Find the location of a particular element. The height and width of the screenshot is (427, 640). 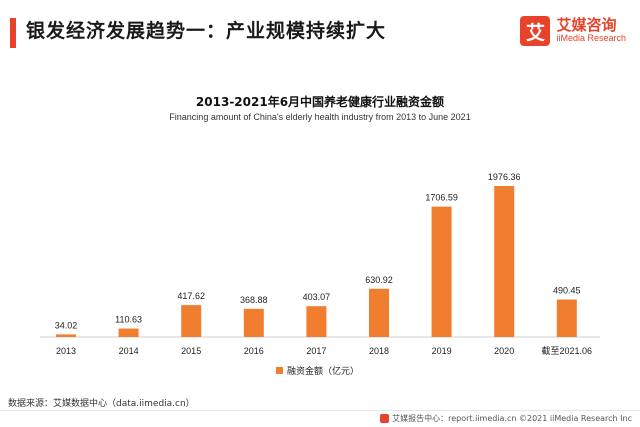

chart-title: 2013-2021年6月中国养老健康行业融资金额 is located at coordinates (320, 102).